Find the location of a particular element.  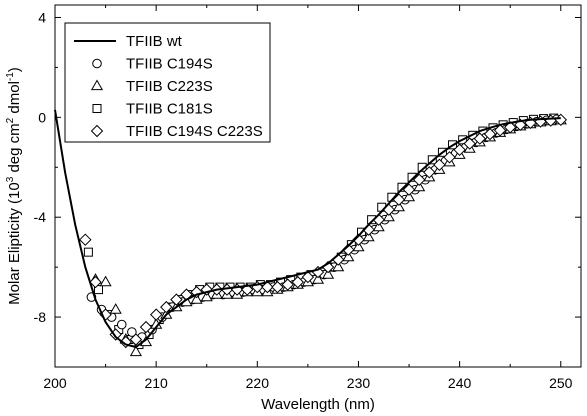

y-axis-label-exp1: 3 is located at coordinates (10, 179).